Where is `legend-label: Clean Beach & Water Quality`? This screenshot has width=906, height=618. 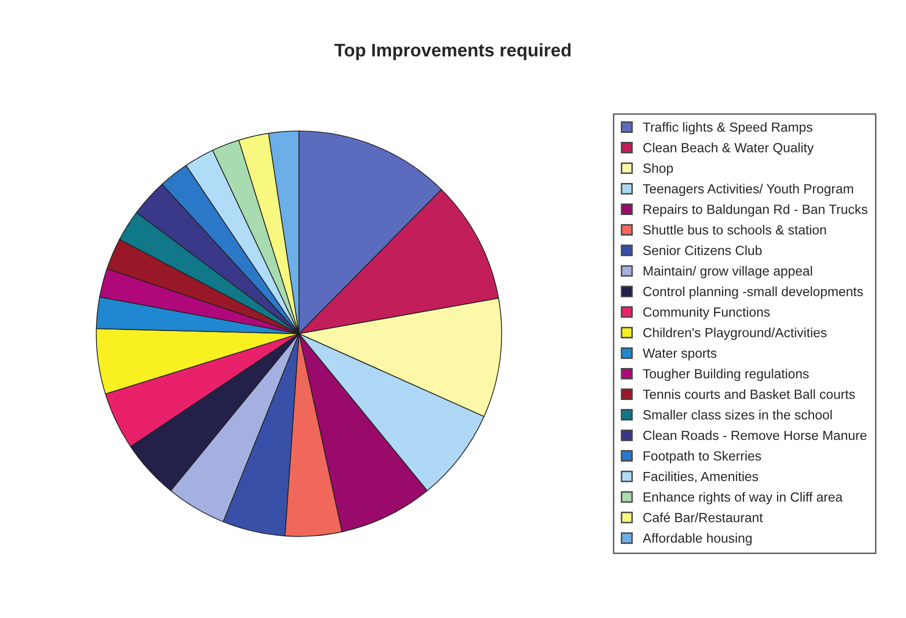
legend-label: Clean Beach & Water Quality is located at coordinates (728, 148).